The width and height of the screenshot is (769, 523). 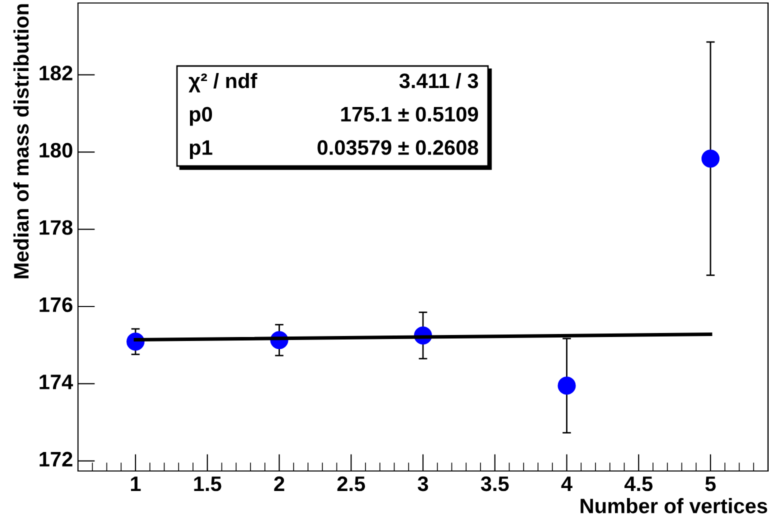 What do you see at coordinates (223, 82) in the screenshot?
I see `annotation: χ² / ndf` at bounding box center [223, 82].